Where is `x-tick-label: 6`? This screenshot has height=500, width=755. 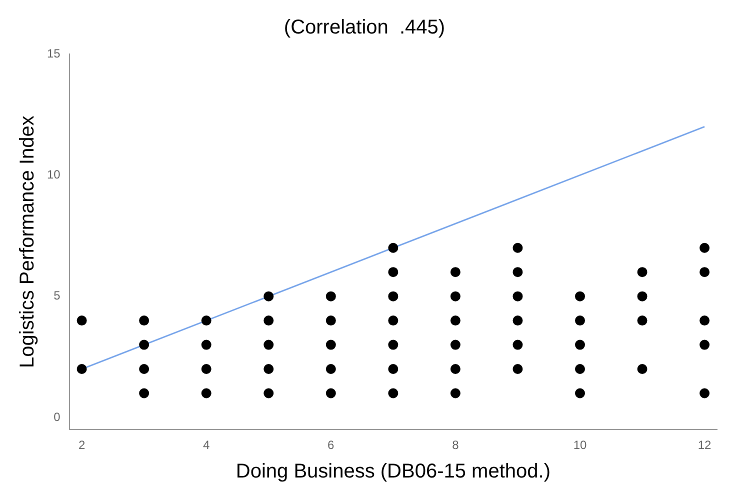
x-tick-label: 6 is located at coordinates (331, 445).